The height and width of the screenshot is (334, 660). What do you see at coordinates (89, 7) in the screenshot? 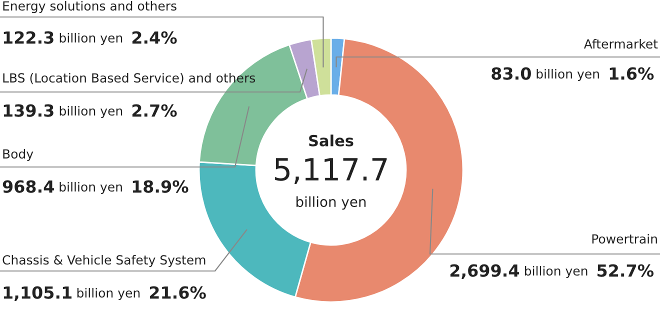
I see `slice-label: Energy solutions and others` at bounding box center [89, 7].